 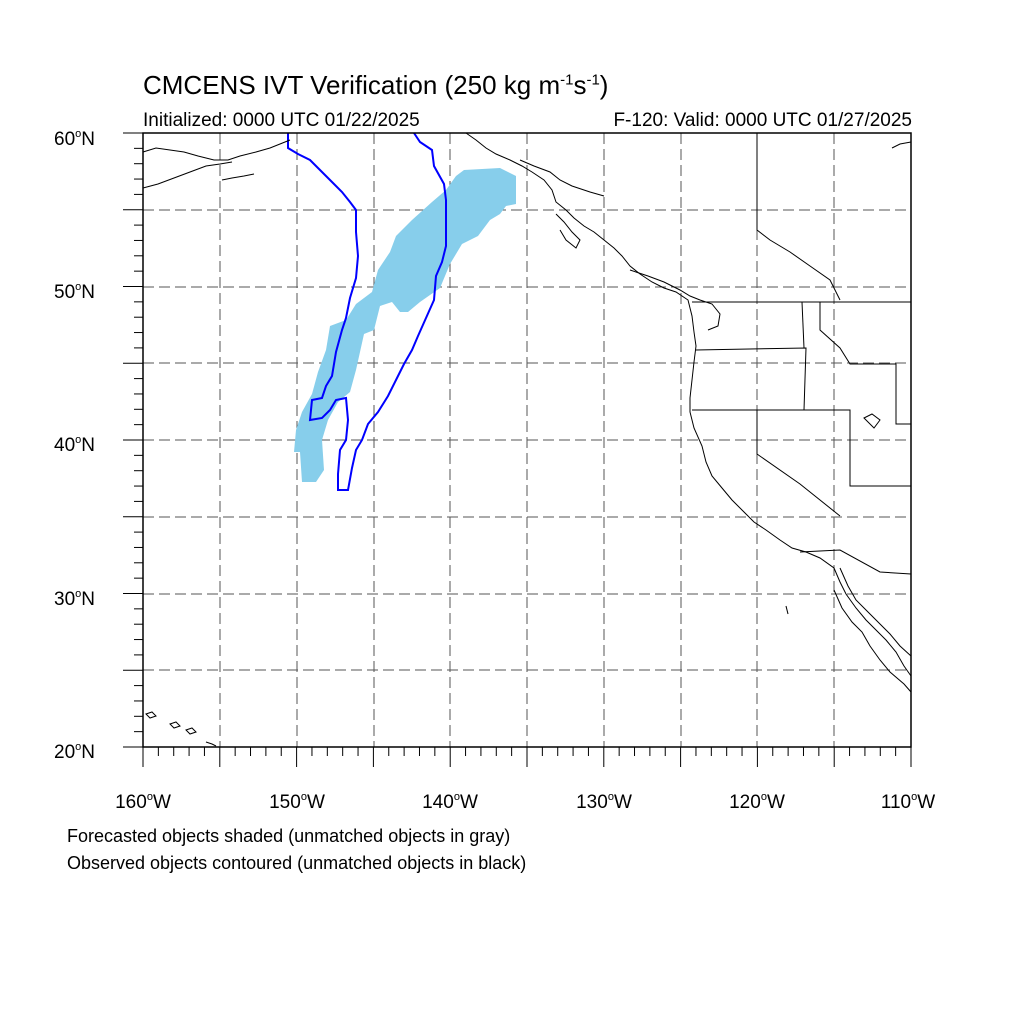 What do you see at coordinates (143, 802) in the screenshot?
I see `lon-label-160w: 160oW` at bounding box center [143, 802].